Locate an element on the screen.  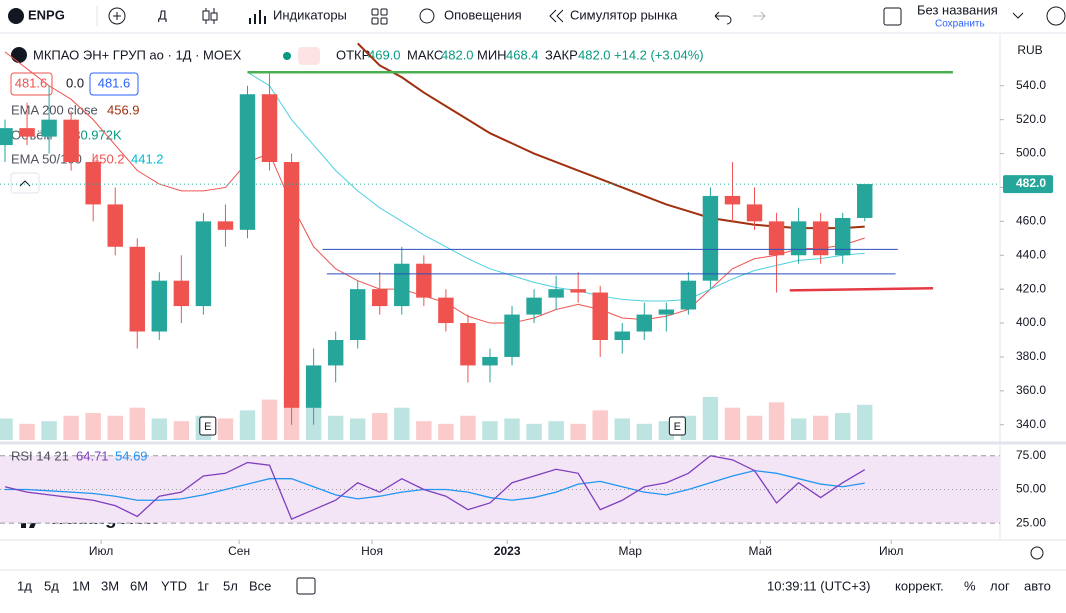
indicators-button: Индикаторы is located at coordinates (310, 14).